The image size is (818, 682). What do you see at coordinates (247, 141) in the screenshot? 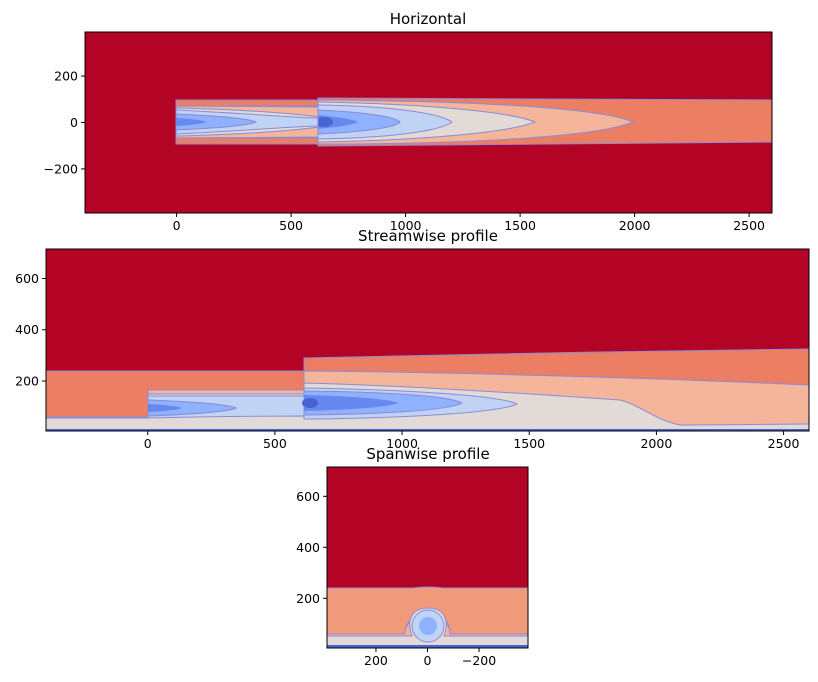
I see `wake1-wall-lower` at bounding box center [247, 141].